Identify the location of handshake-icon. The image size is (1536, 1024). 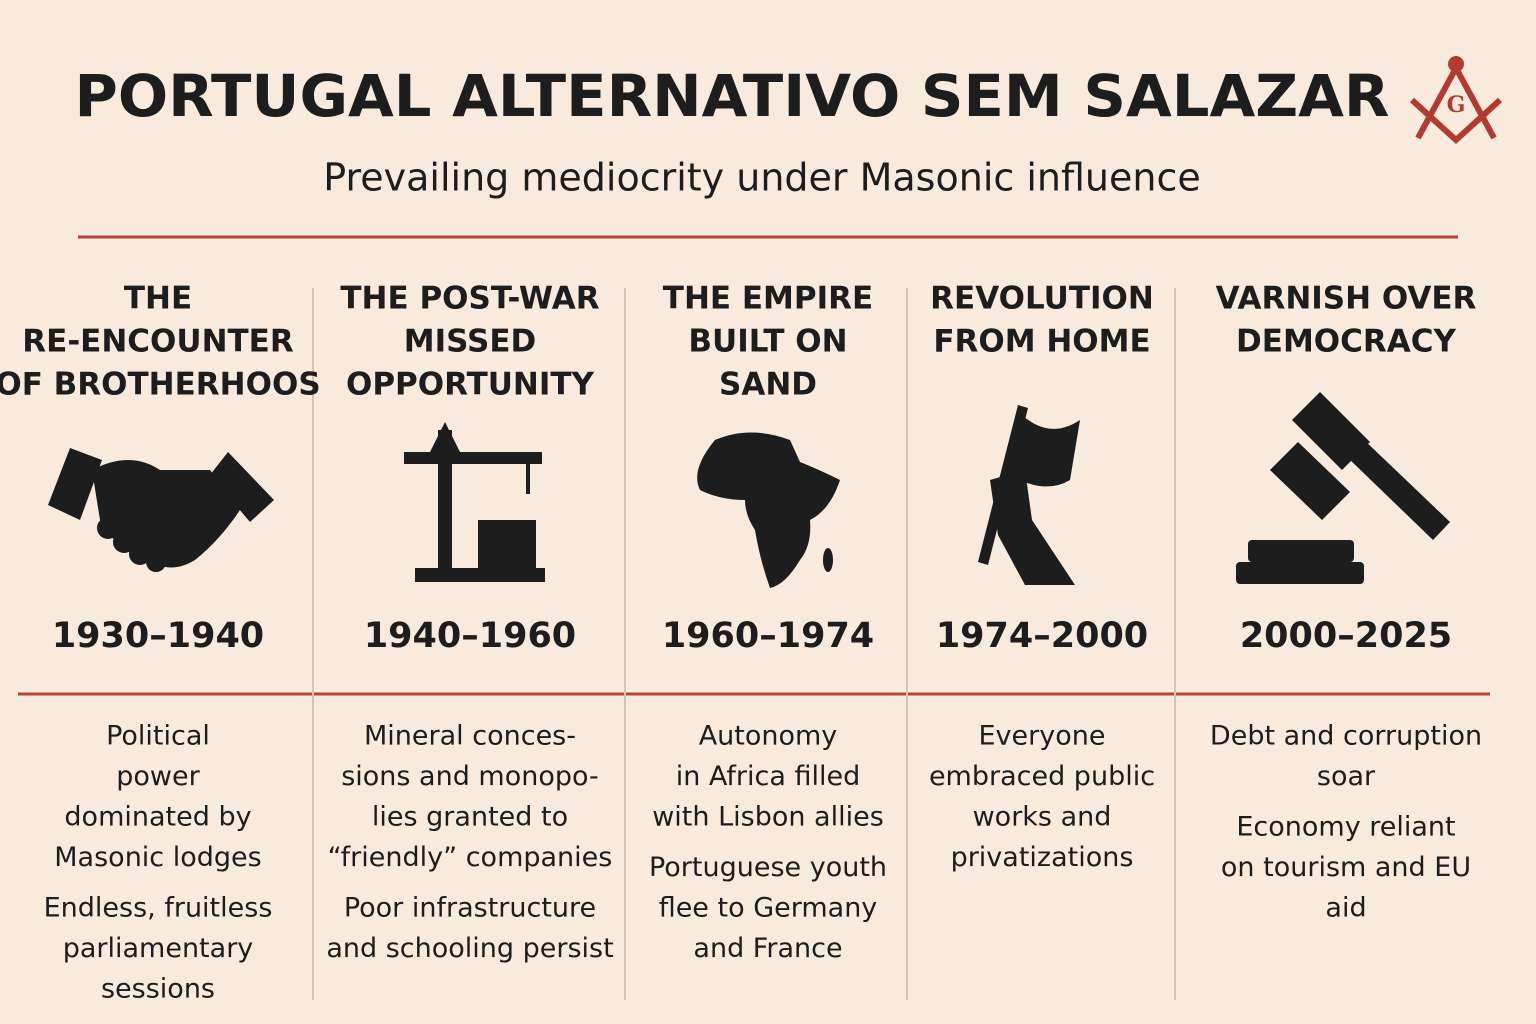
(161, 510).